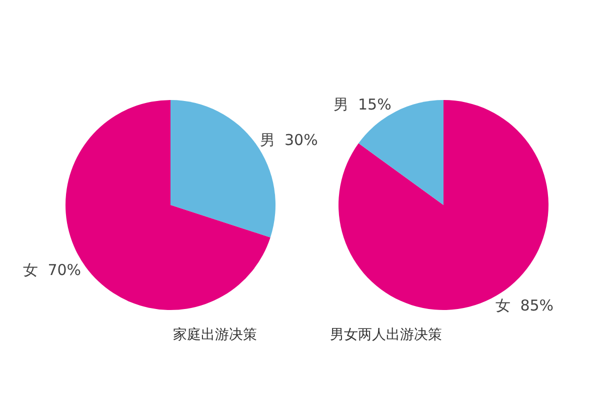 This screenshot has width=600, height=400. What do you see at coordinates (289, 140) in the screenshot?
I see `slice-label: 男 30%` at bounding box center [289, 140].